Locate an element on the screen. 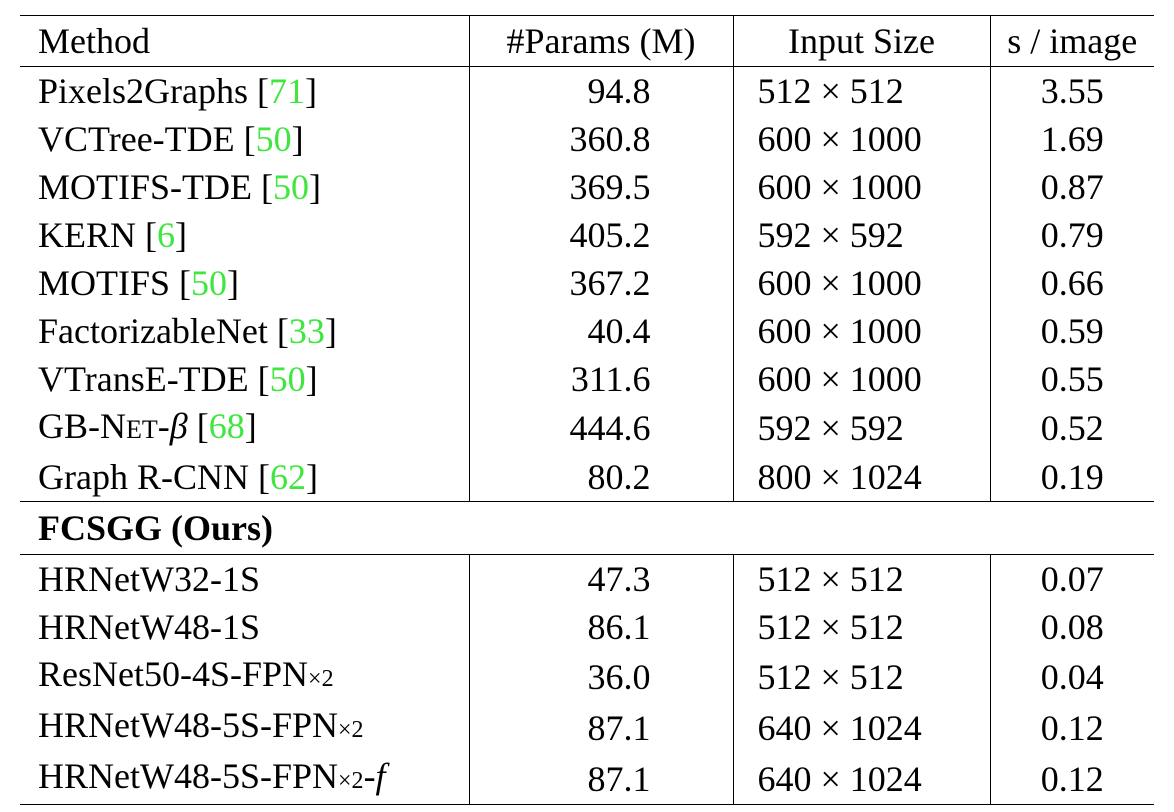 Image resolution: width=1174 pixels, height=812 pixels. params-cell: 86.1 is located at coordinates (600, 627).